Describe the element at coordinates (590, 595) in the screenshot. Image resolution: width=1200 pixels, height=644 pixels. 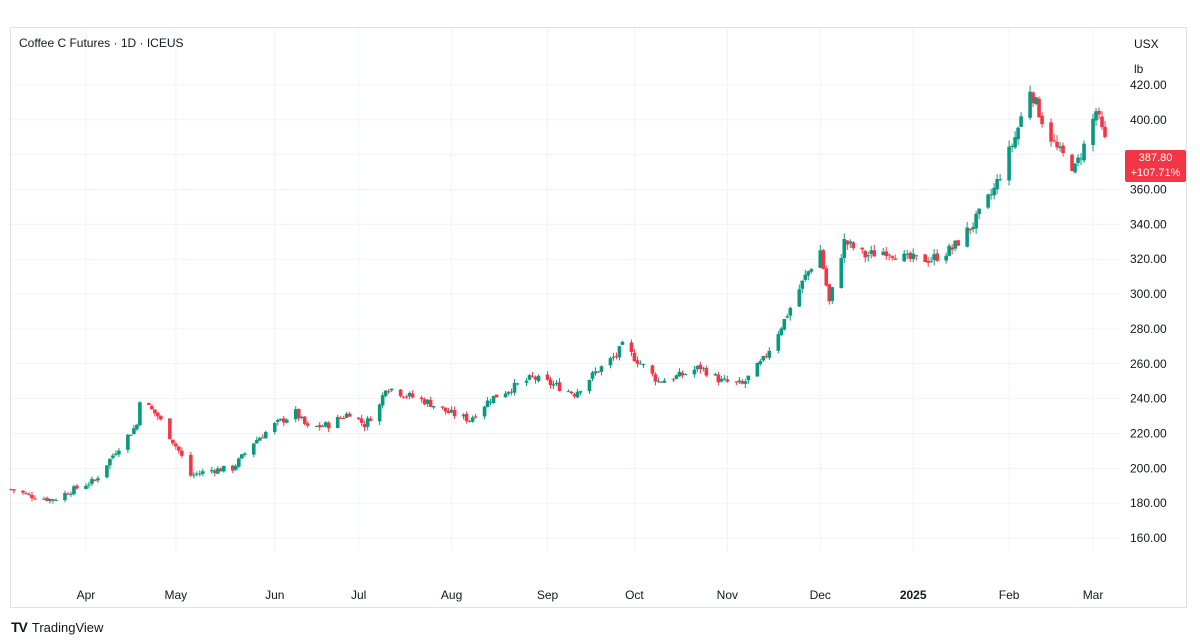
I see `time-axis: Apr May Jun Jul Aug Sep Oct Nov Dec 2025 Feb Mar` at that location.